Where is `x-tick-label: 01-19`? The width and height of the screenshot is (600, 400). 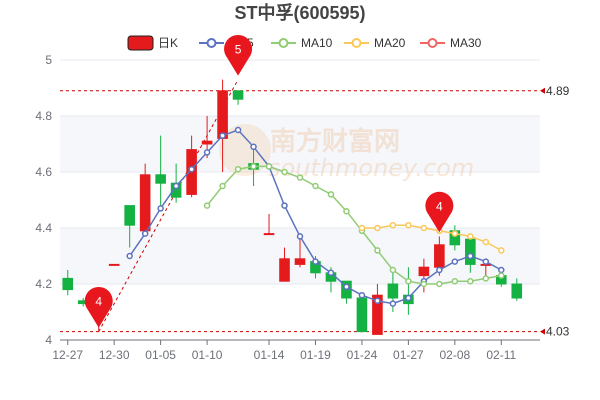 x-tick-label: 01-19 is located at coordinates (315, 355).